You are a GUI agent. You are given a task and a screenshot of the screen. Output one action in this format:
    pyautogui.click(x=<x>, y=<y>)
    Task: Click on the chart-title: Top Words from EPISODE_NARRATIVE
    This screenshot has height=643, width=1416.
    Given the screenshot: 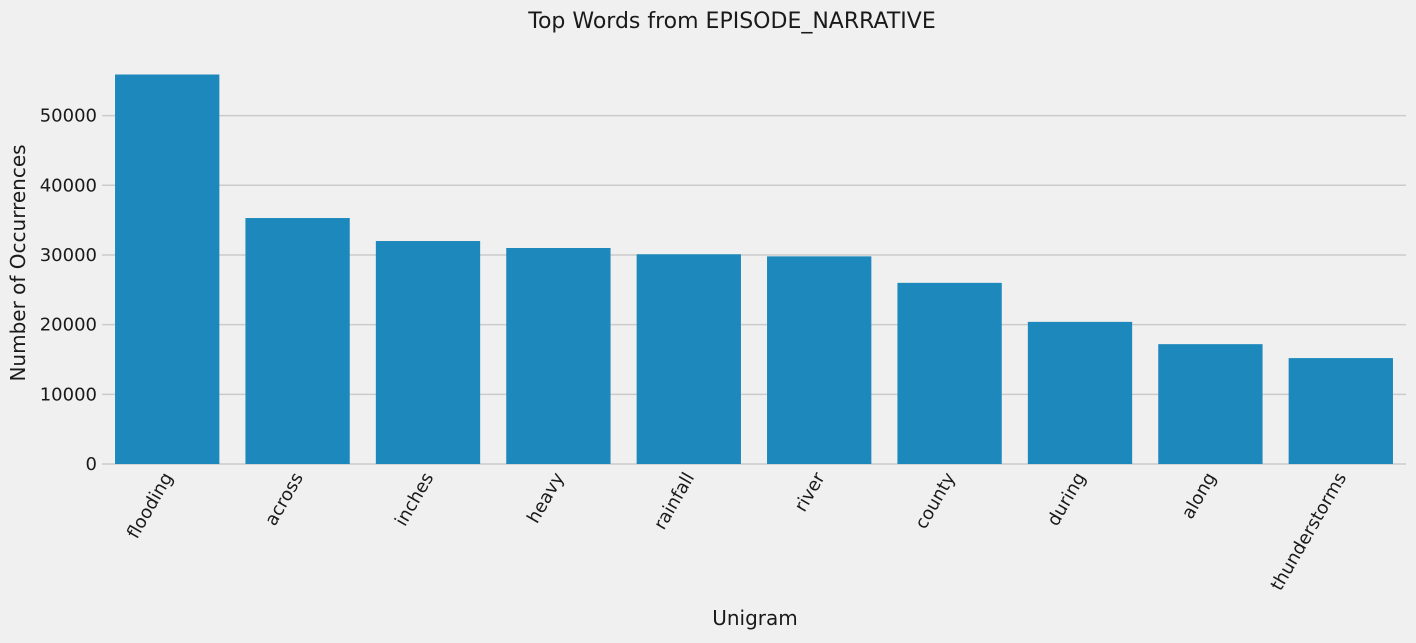 What is the action you would take?
    pyautogui.click(x=731, y=21)
    